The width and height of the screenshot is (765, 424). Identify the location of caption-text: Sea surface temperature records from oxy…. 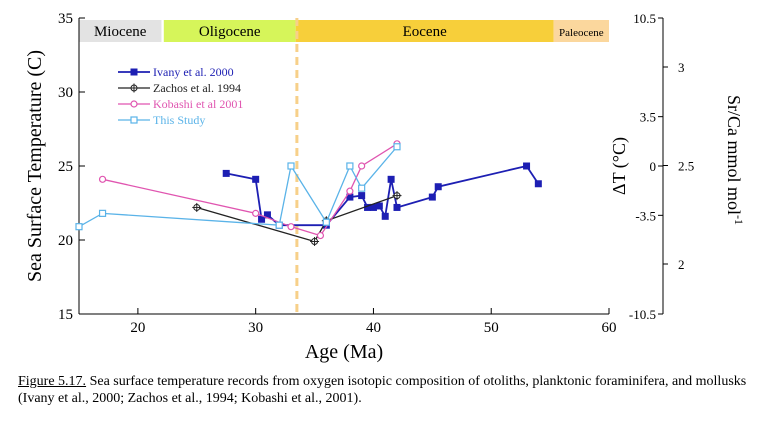
(382, 390).